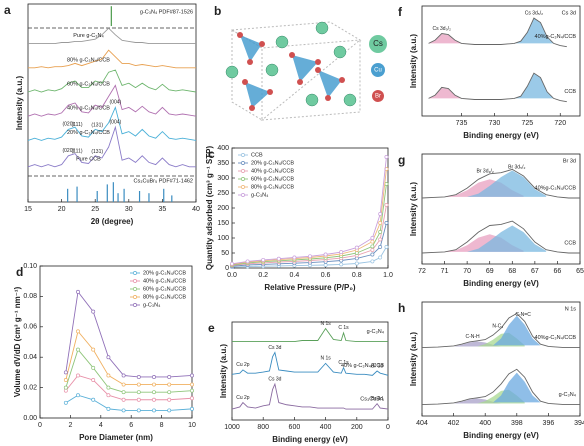 This screenshot has width=584, height=446. What do you see at coordinates (569, 161) in the screenshot?
I see `panel-tag: Br 3d` at bounding box center [569, 161].